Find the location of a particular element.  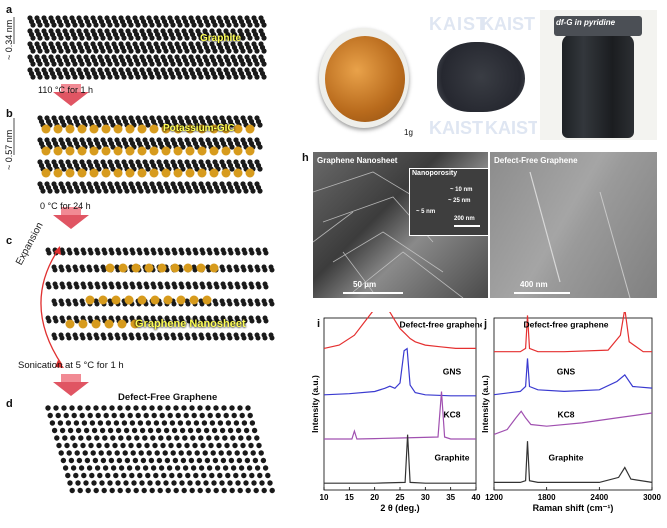

series-label: Graphite is located at coordinates (566, 457).